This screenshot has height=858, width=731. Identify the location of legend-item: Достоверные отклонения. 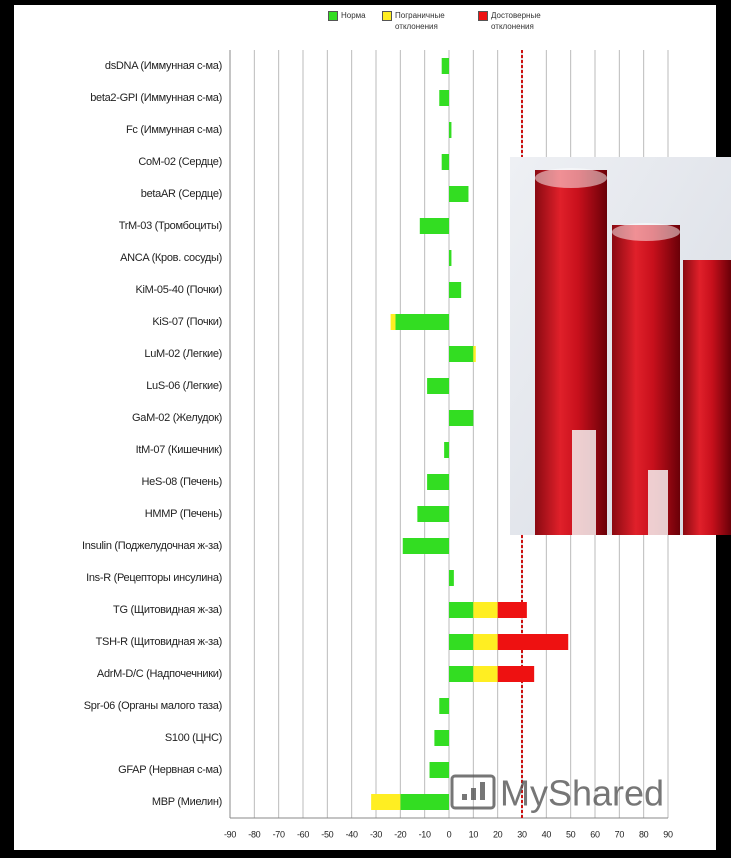
(514, 21).